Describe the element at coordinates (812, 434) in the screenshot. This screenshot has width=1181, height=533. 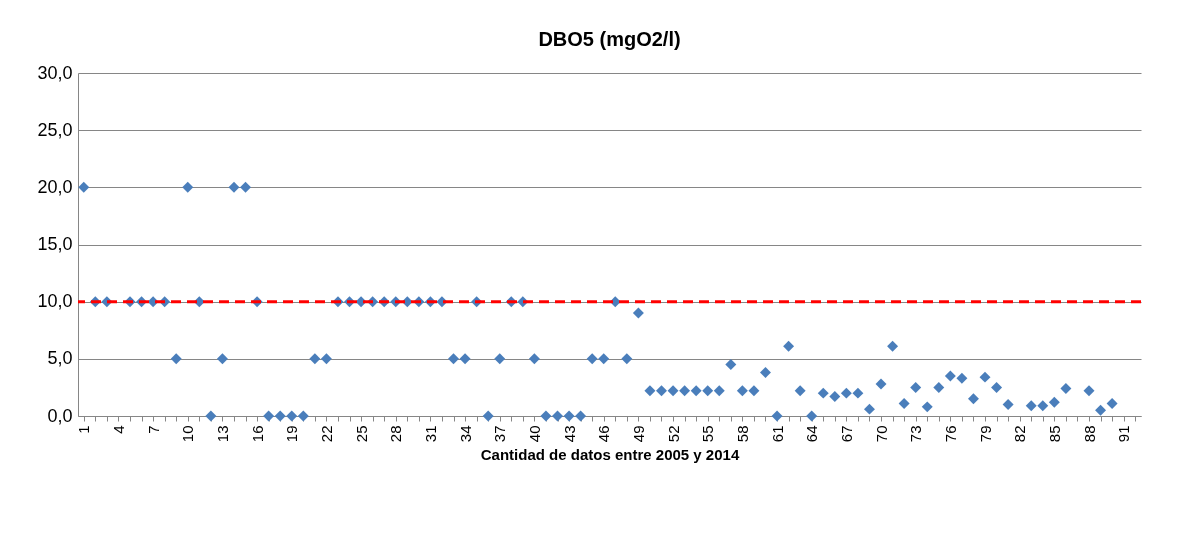
I see `x-tick-label: 64` at that location.